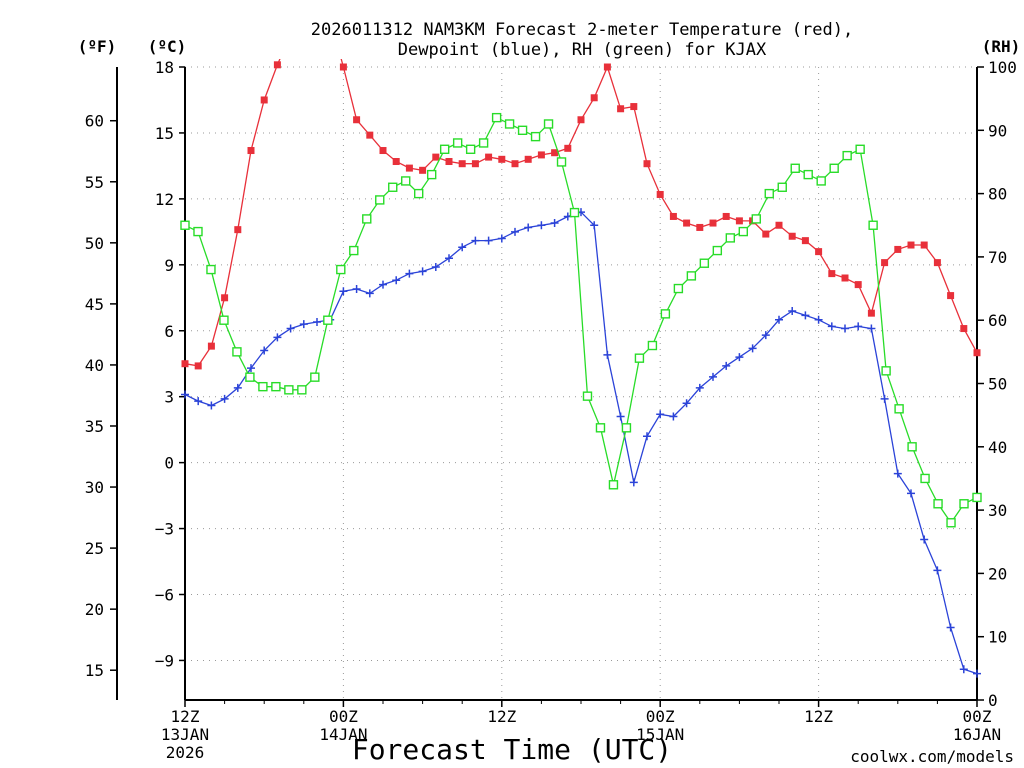 The width and height of the screenshot is (1024, 768). I want to click on rh-tick-label: 10, so click(997, 637).